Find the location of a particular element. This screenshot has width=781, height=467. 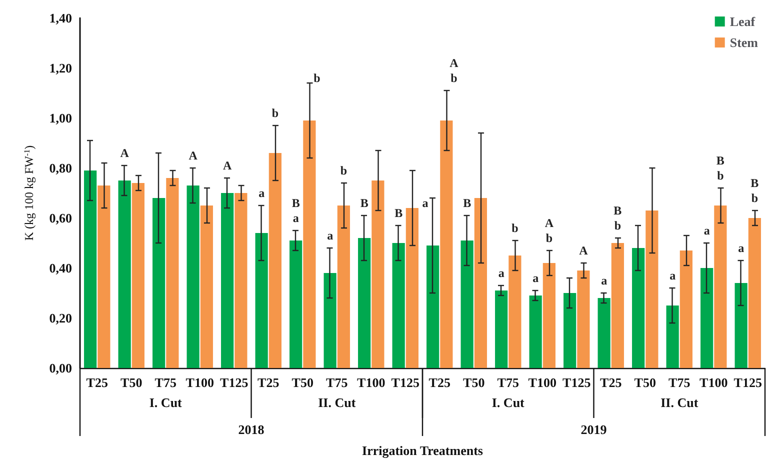

y-tick-label: 1,40 is located at coordinates (60, 18).